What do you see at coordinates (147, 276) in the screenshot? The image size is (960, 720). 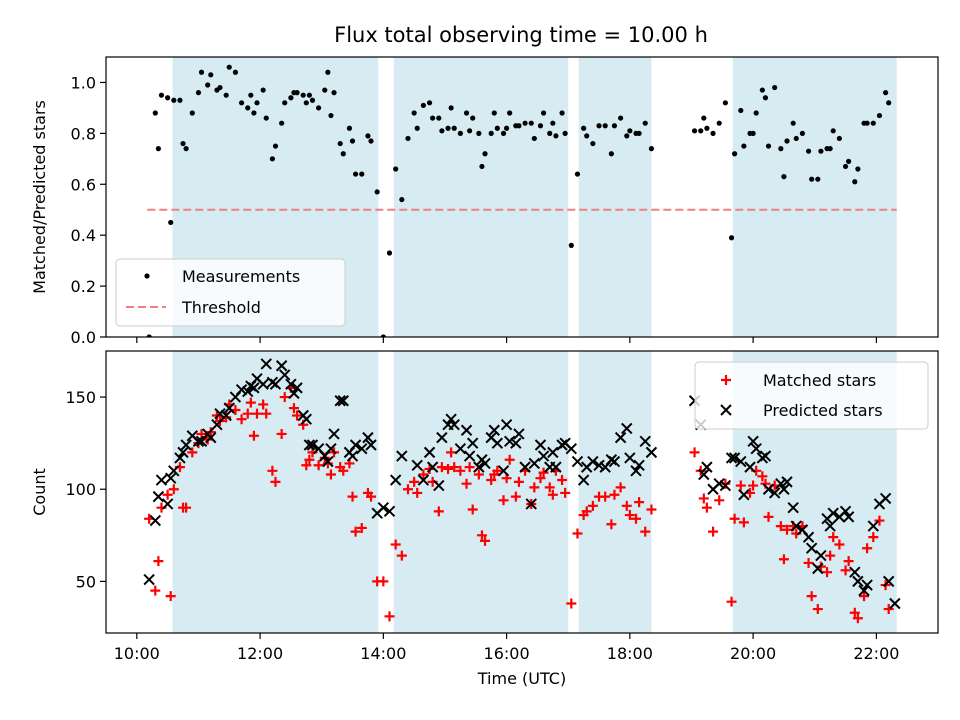 I see `legend-measurements-marker` at bounding box center [147, 276].